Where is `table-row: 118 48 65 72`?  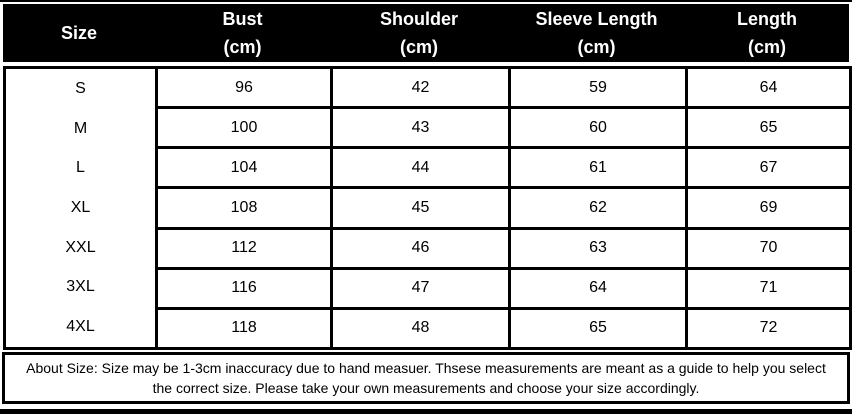 table-row: 118 48 65 72 is located at coordinates (428, 328).